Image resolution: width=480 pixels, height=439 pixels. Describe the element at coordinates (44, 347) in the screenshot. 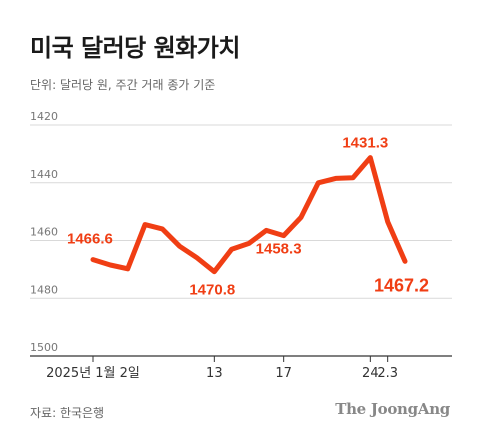

I see `y-tick-label: 1500` at that location.